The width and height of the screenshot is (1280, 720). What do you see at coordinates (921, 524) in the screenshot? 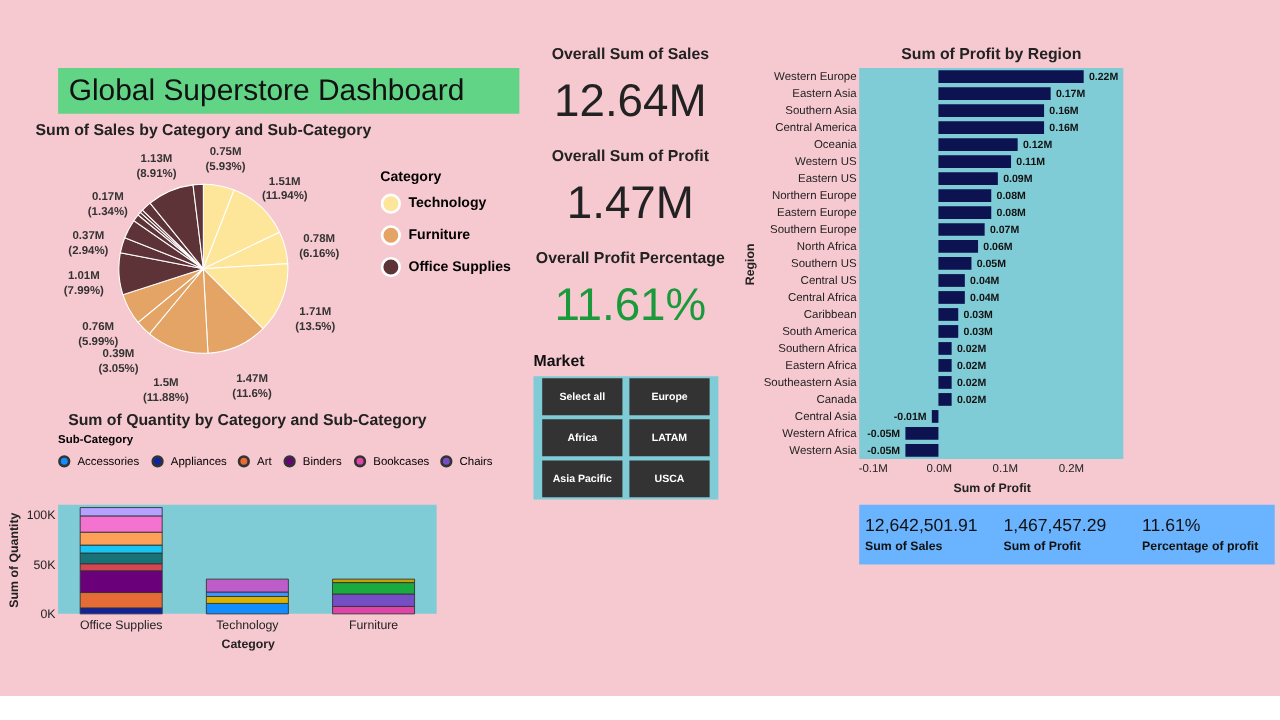
I see `text: 12,642,501.91` at bounding box center [921, 524].